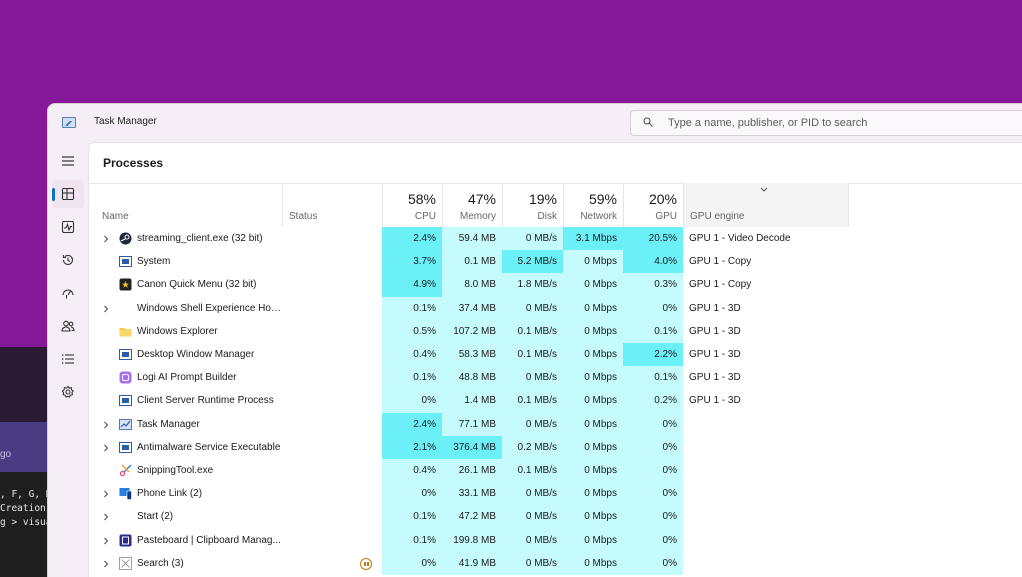 This screenshot has width=1022, height=577. I want to click on process-name-cell: streaming_client.exe (32 bit), so click(185, 238).